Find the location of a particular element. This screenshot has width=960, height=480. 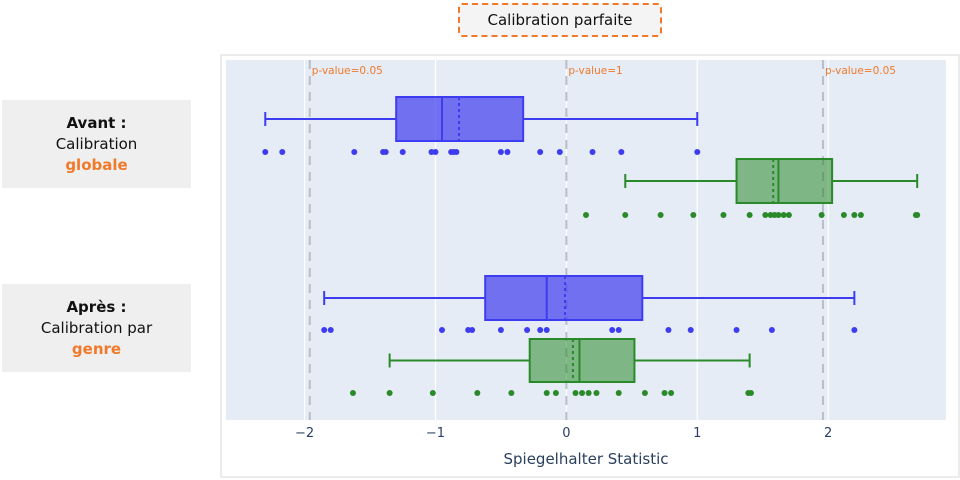

group-label-apres: Après : Calibration par genre is located at coordinates (96, 328).